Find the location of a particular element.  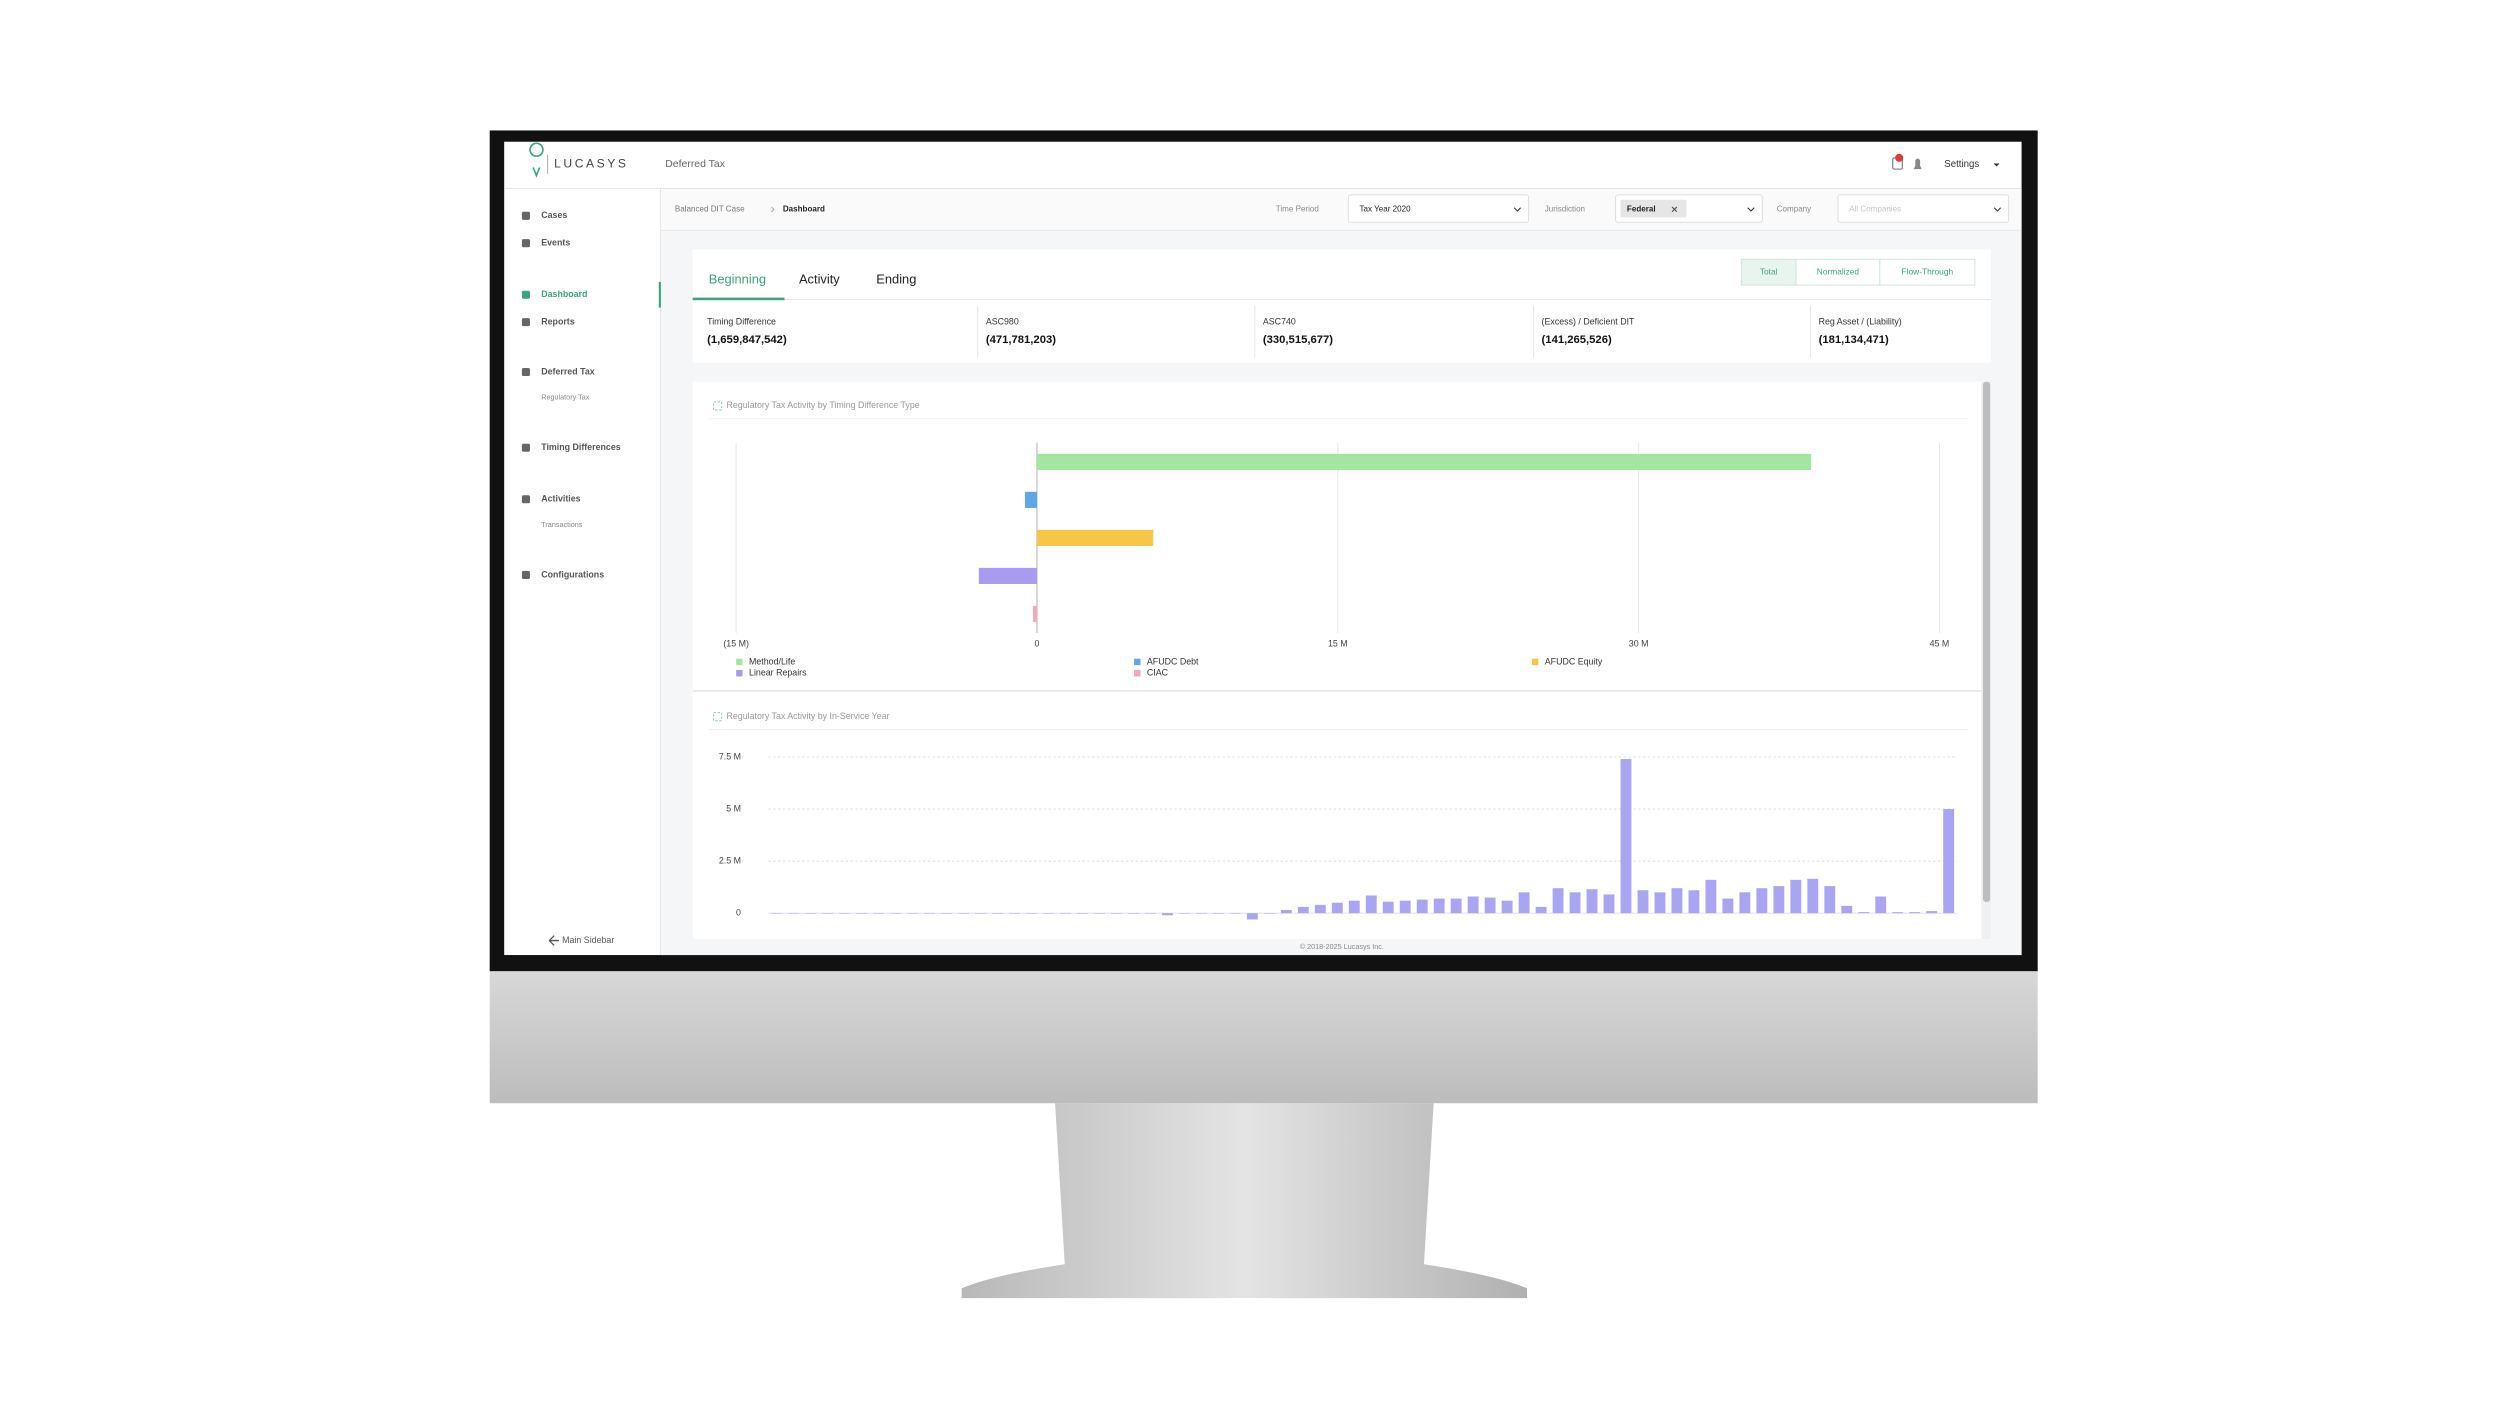

back-arrow is located at coordinates (553, 940).